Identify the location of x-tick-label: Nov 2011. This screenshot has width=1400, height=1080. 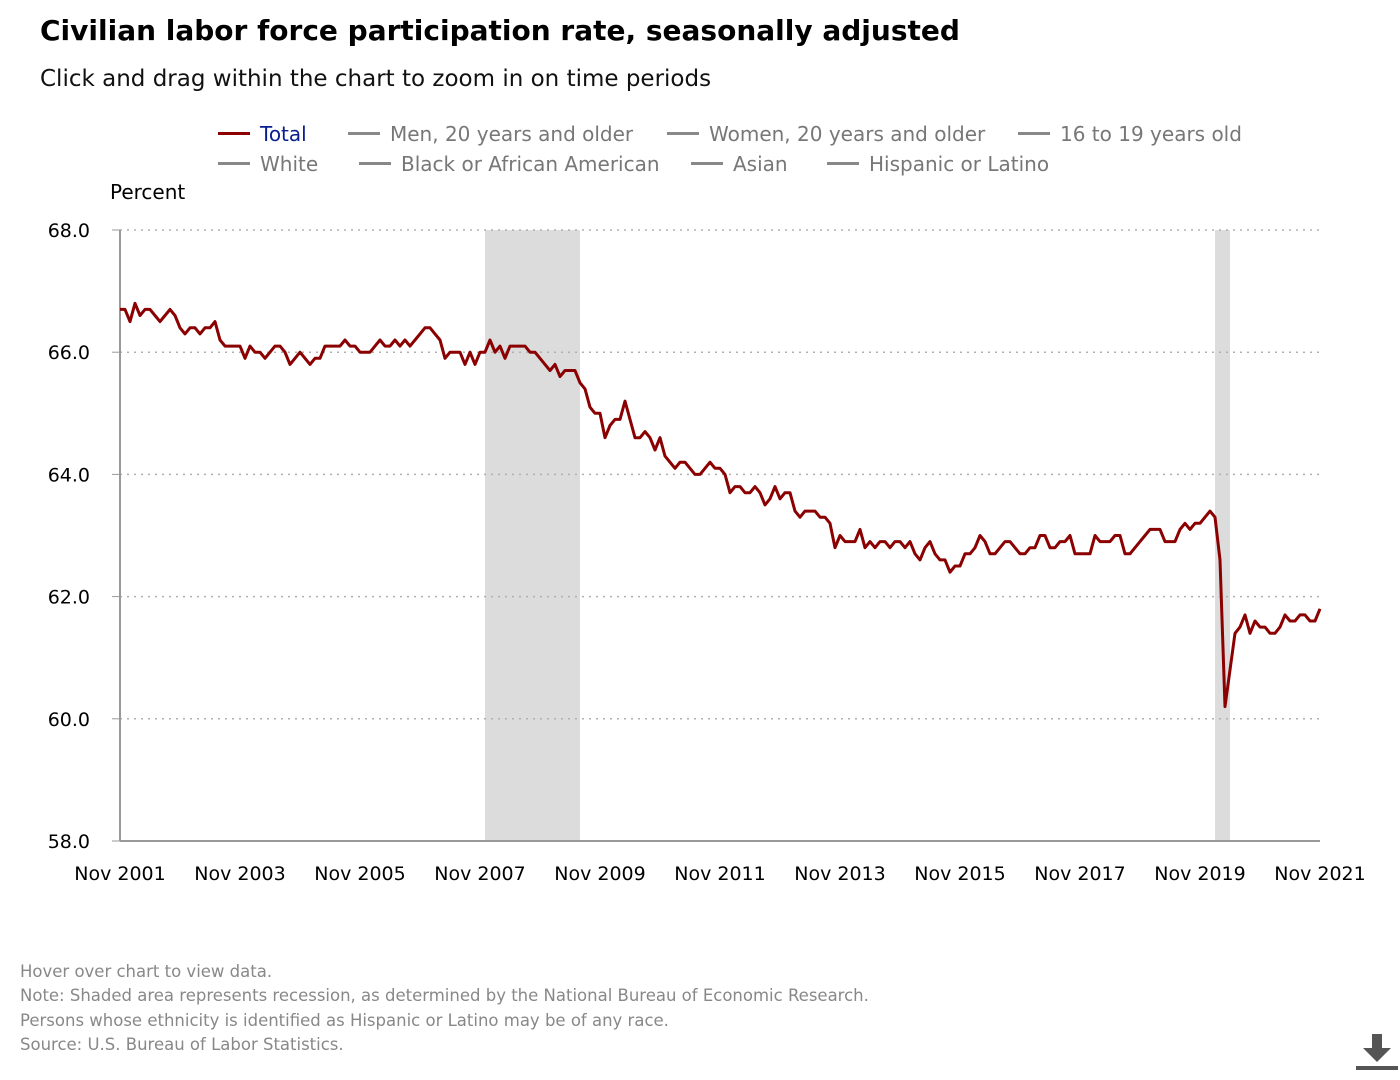
(719, 874).